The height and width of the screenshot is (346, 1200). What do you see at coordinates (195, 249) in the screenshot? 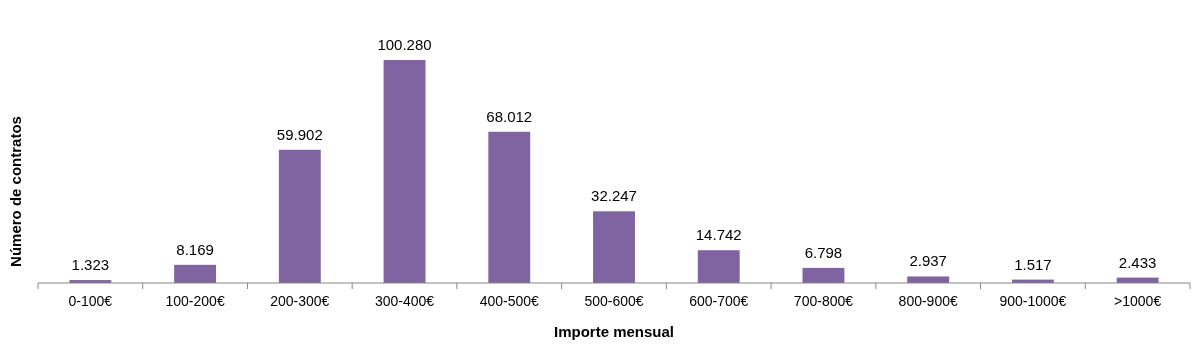
I see `data-label: 8.169` at bounding box center [195, 249].